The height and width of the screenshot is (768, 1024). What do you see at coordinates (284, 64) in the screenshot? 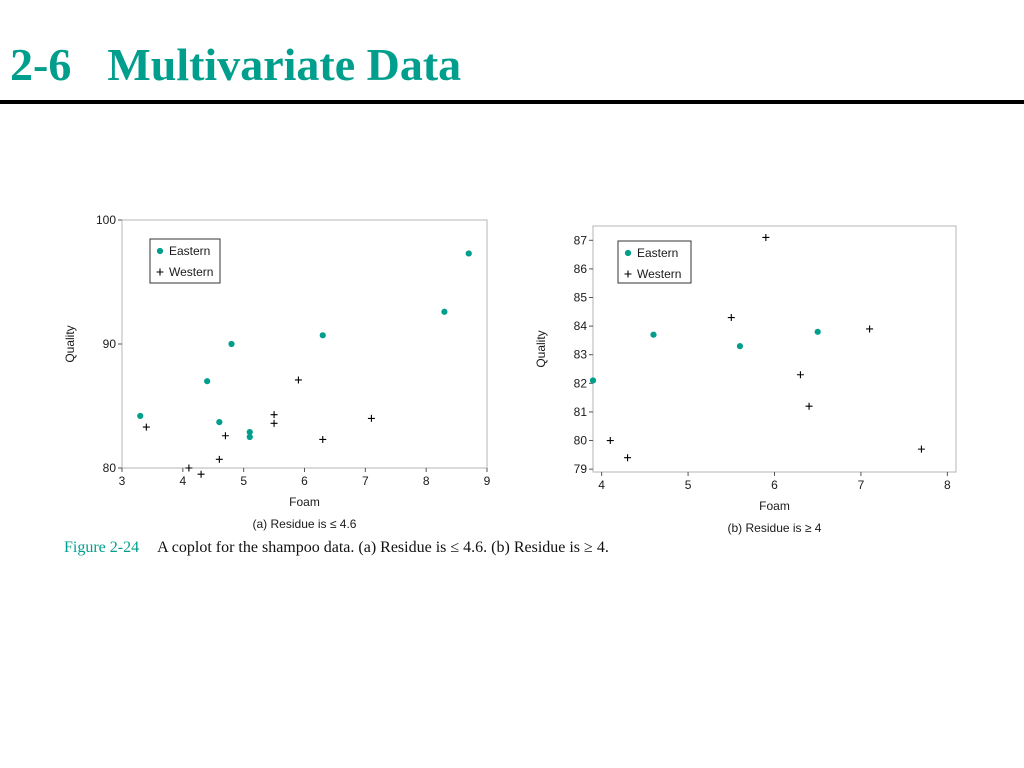
I see `slide-title-text: Multivariate Data` at bounding box center [284, 64].